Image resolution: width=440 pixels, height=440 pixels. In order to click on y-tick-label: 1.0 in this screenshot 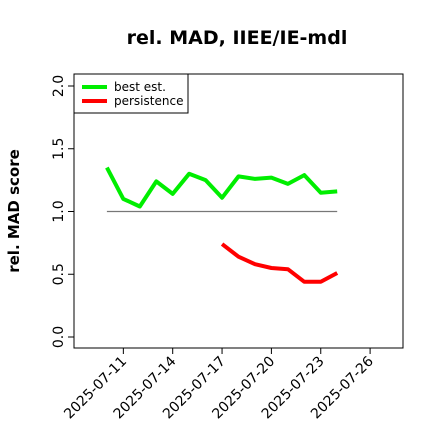, I will do `click(59, 211)`.